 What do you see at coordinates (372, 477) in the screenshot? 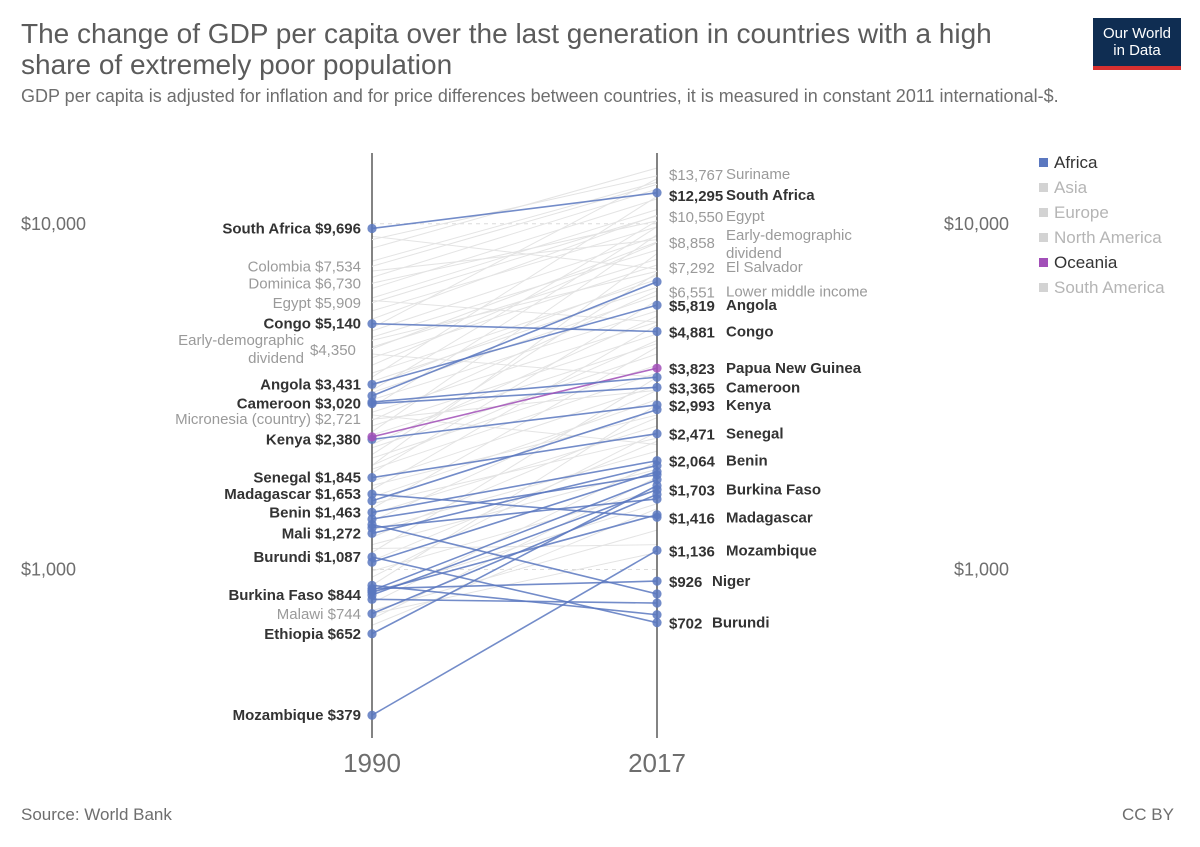
I see `dot-1990-senegal` at bounding box center [372, 477].